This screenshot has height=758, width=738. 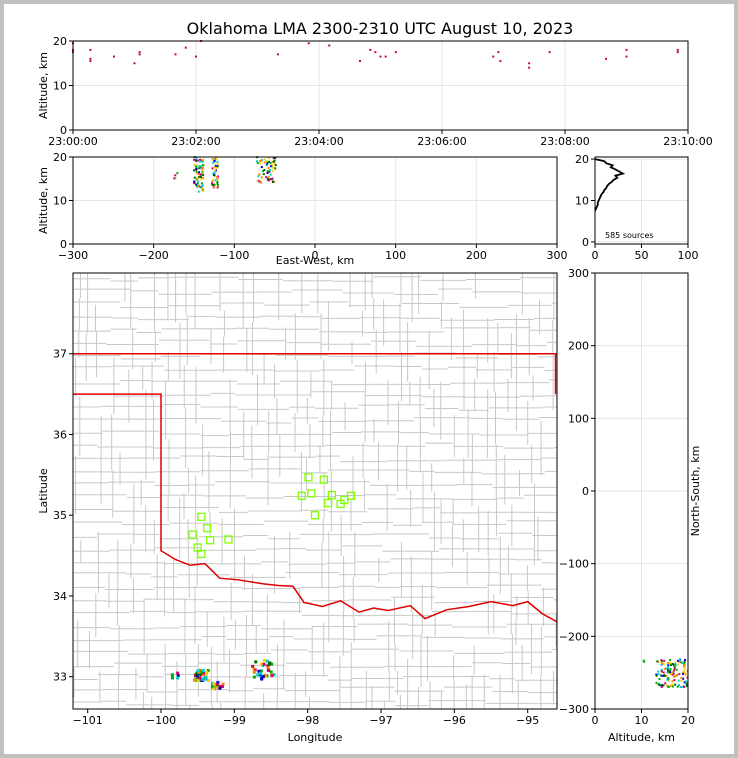 What do you see at coordinates (60, 596) in the screenshot?
I see `map-lat-tick-label: 34` at bounding box center [60, 596].